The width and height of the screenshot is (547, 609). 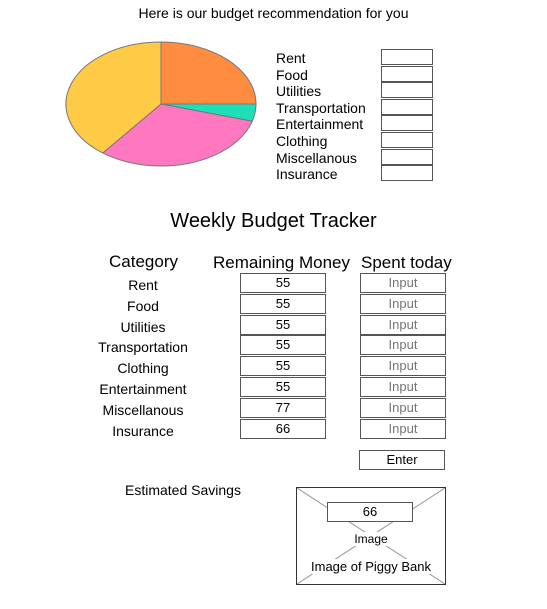 What do you see at coordinates (402, 460) in the screenshot?
I see `enter-button: Enter` at bounding box center [402, 460].